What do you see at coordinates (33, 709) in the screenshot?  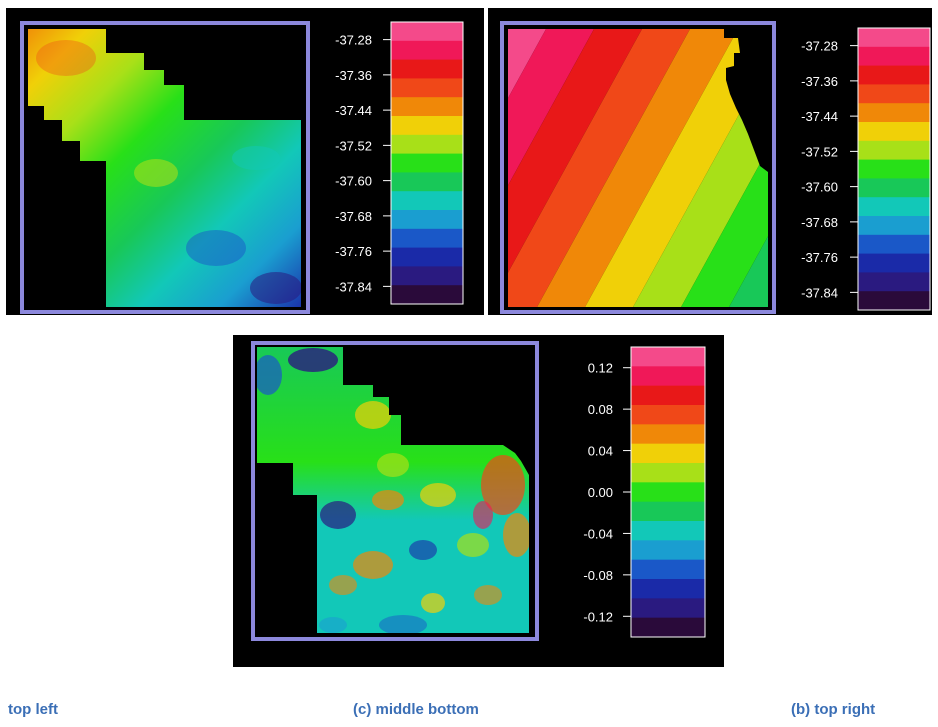 I see `caption-top-left: top left` at bounding box center [33, 709].